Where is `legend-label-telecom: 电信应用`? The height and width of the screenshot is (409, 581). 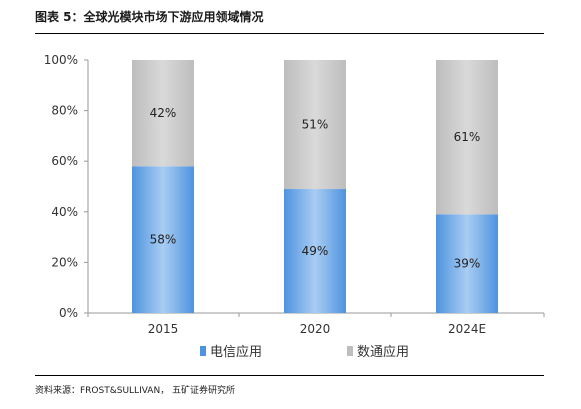
legend-label-telecom: 电信应用 is located at coordinates (236, 352).